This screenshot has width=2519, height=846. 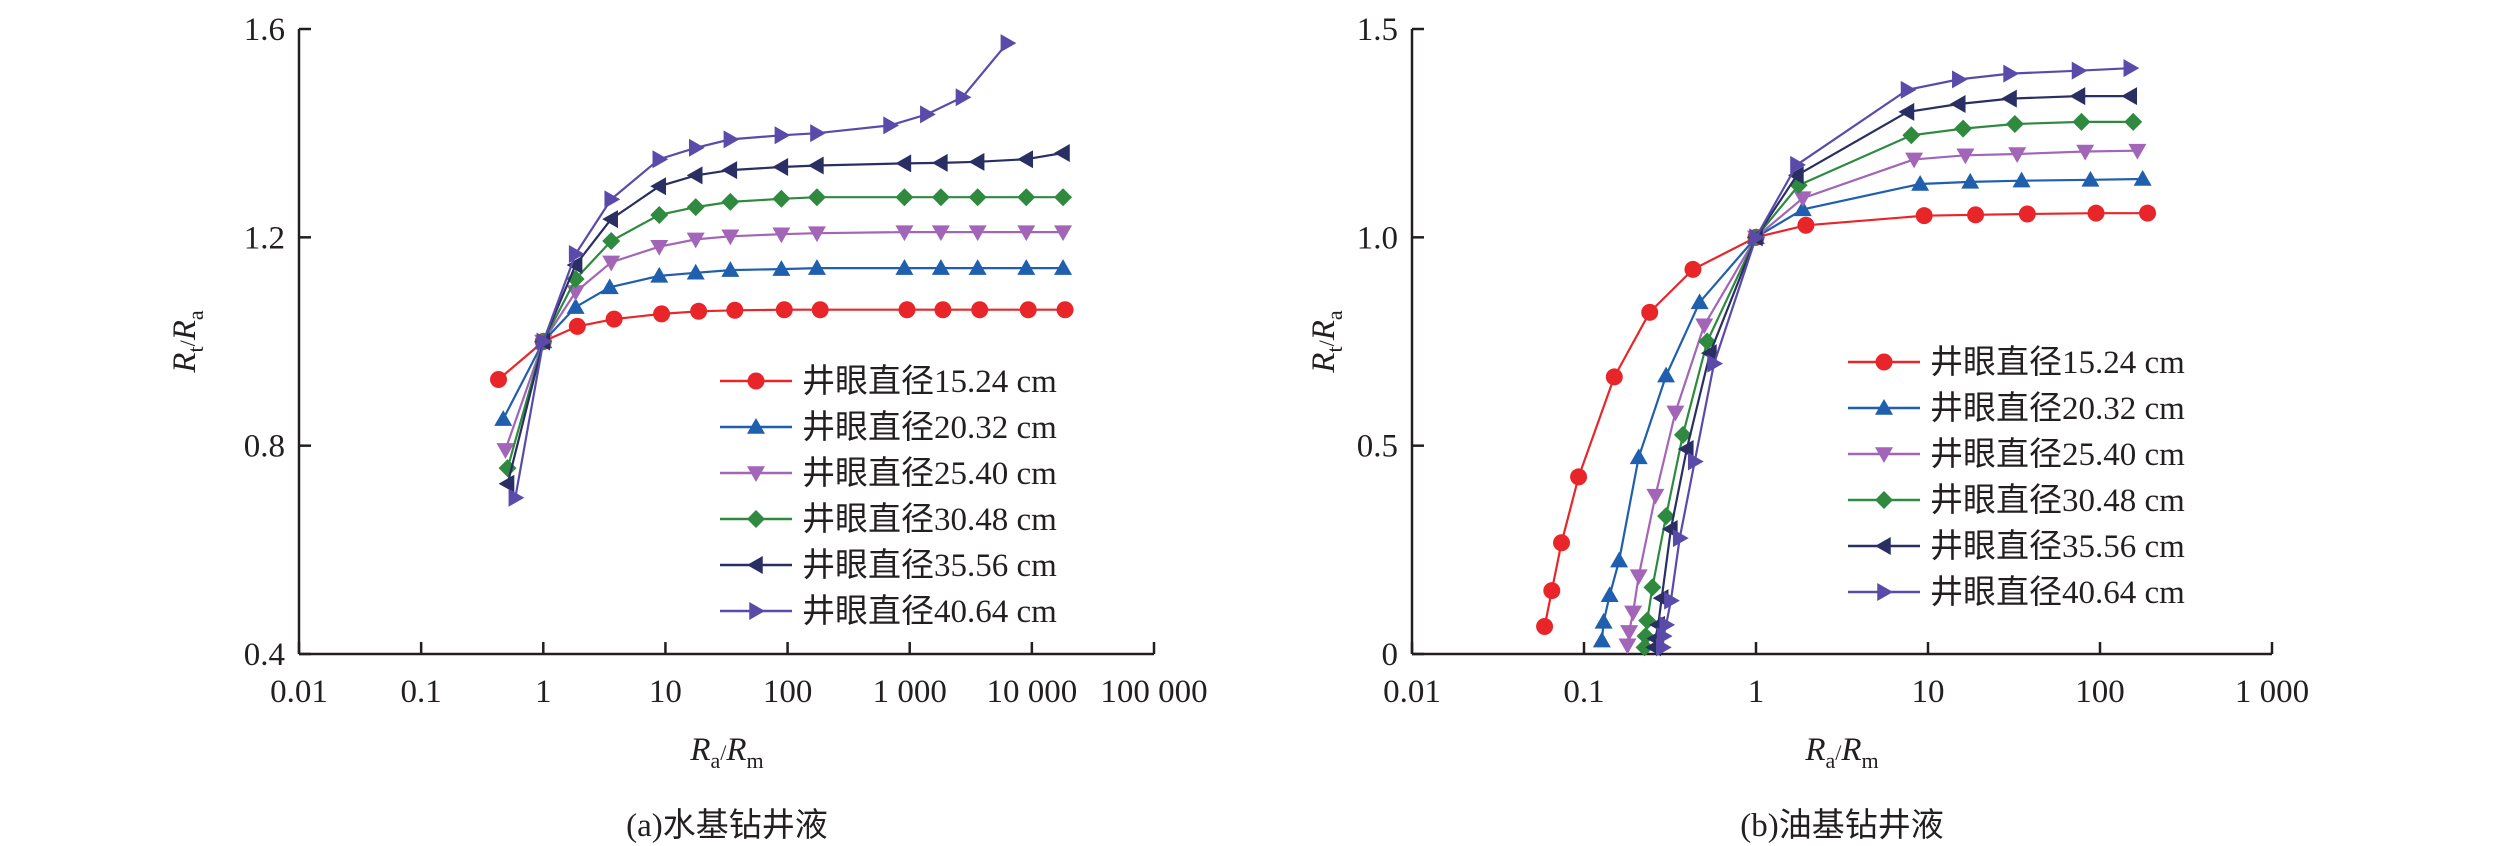 I want to click on legend-label: 井眼直径20.32 cm, so click(x=2057, y=408).